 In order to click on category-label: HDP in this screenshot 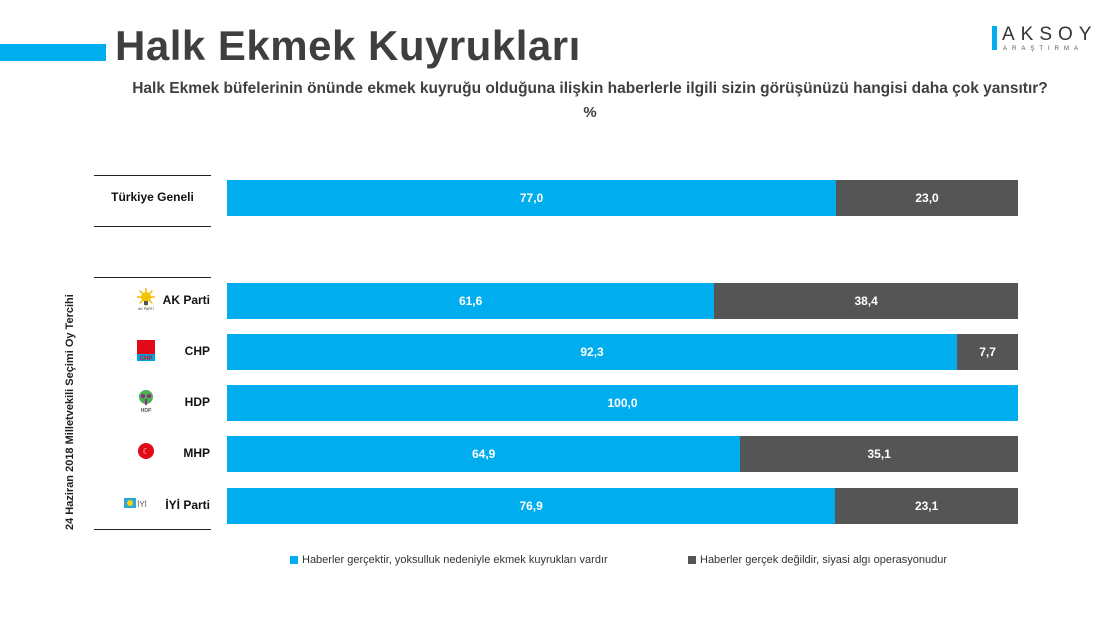, I will do `click(197, 402)`.